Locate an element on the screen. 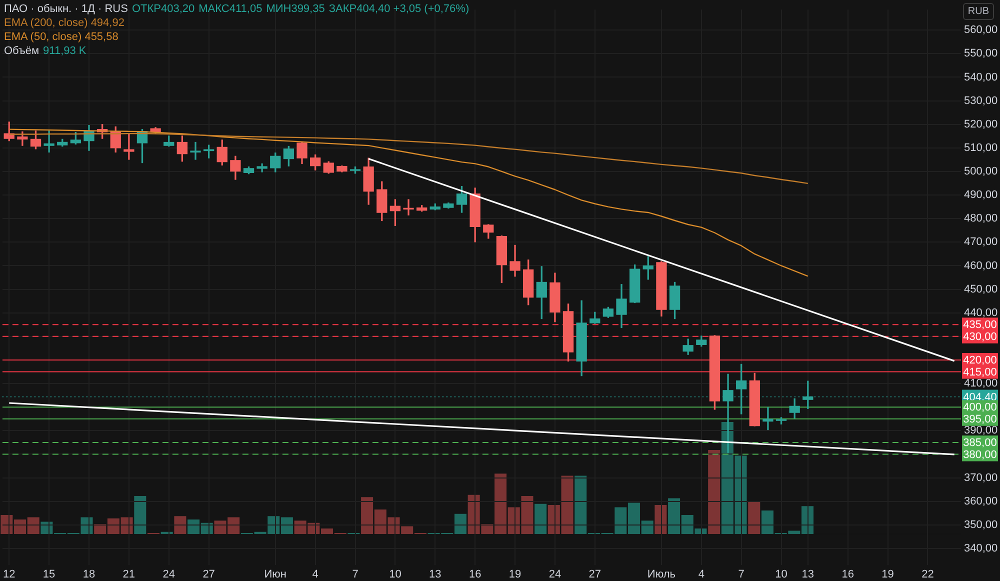 The width and height of the screenshot is (1000, 581). x-tick-label: Июн is located at coordinates (275, 574).